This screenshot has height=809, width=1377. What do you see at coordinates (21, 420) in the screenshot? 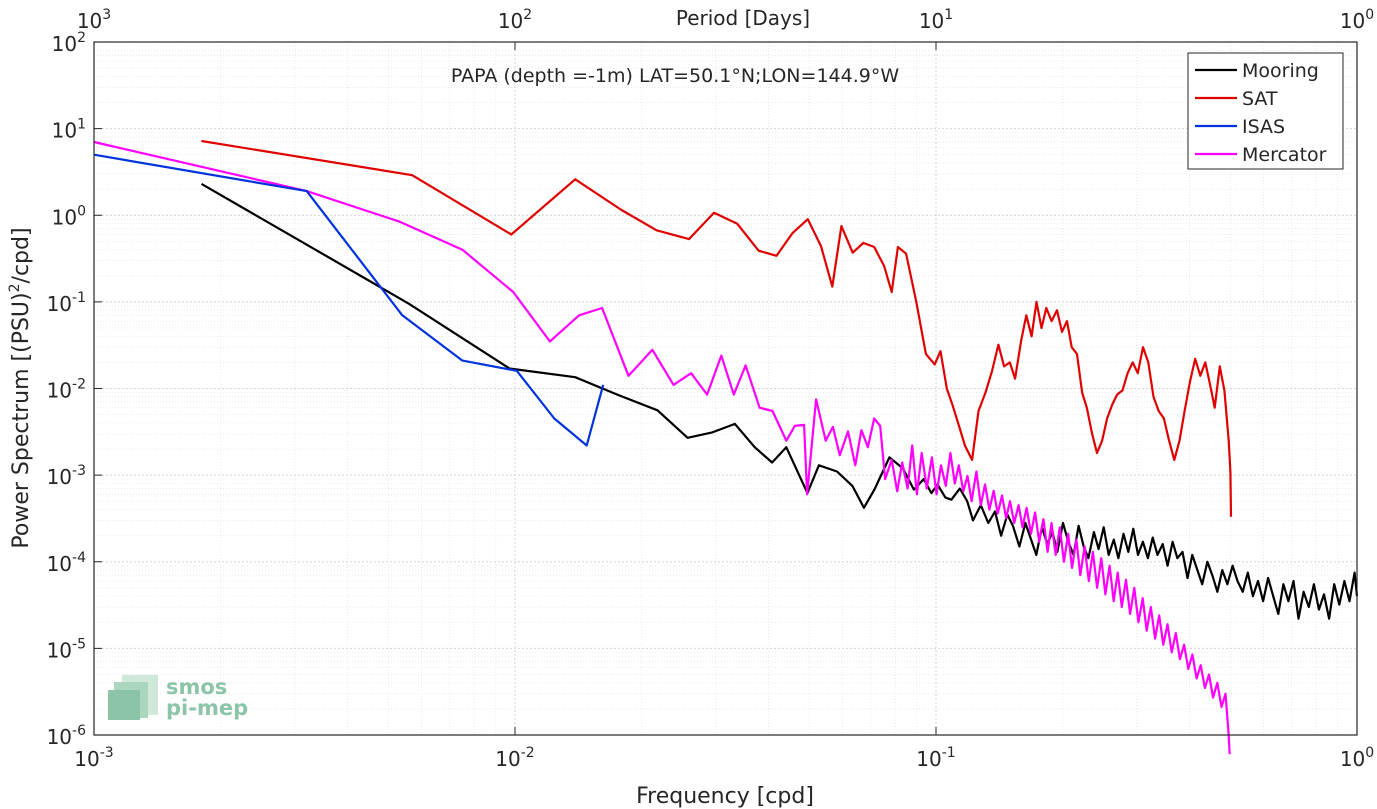
I see `y-axis-label-main: Power Spectrum [(PSU)` at bounding box center [21, 420].